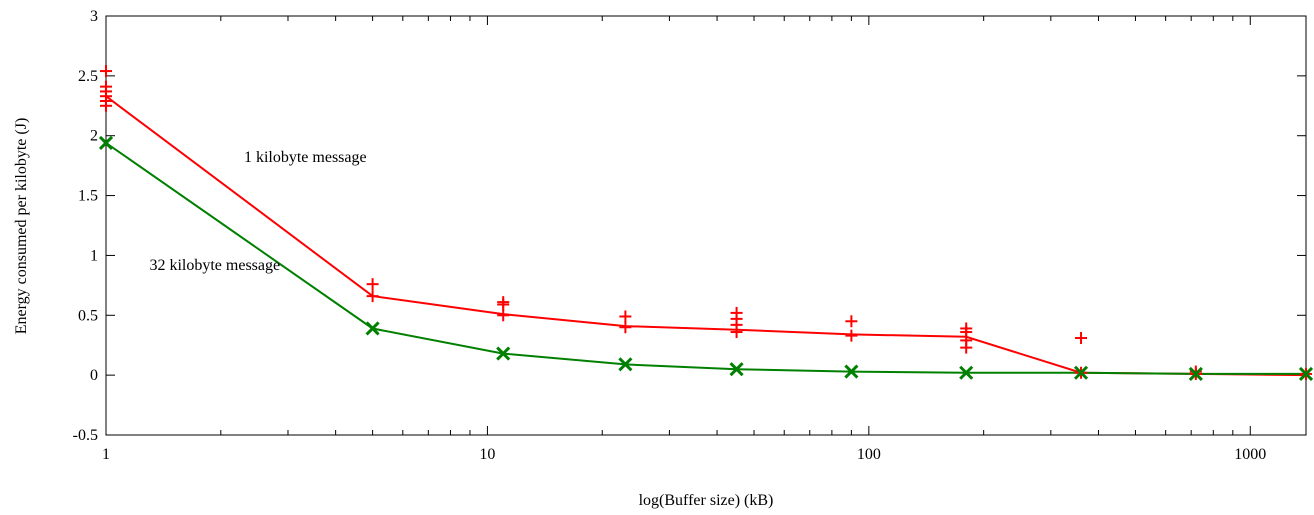  What do you see at coordinates (88, 76) in the screenshot?
I see `y-tick-label: 2.5` at bounding box center [88, 76].